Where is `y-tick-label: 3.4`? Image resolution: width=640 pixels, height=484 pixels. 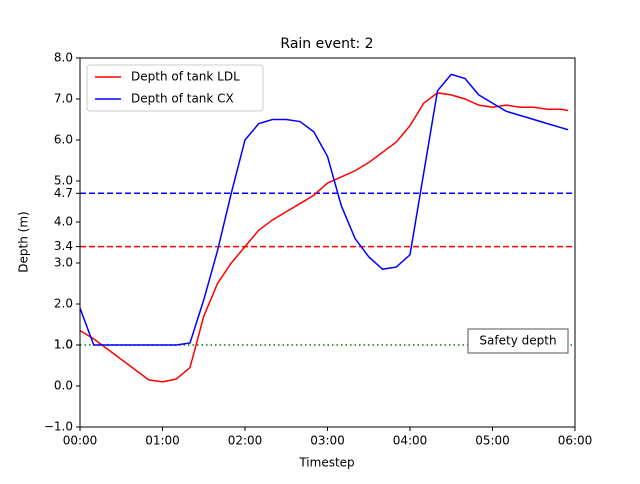
y-tick-label: 3.4 is located at coordinates (63, 246).